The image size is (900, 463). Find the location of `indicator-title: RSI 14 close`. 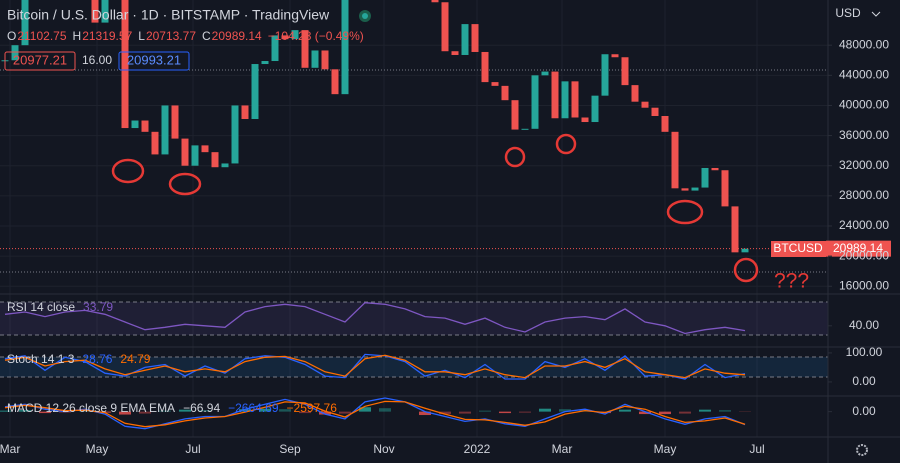

indicator-title: RSI 14 close is located at coordinates (41, 307).